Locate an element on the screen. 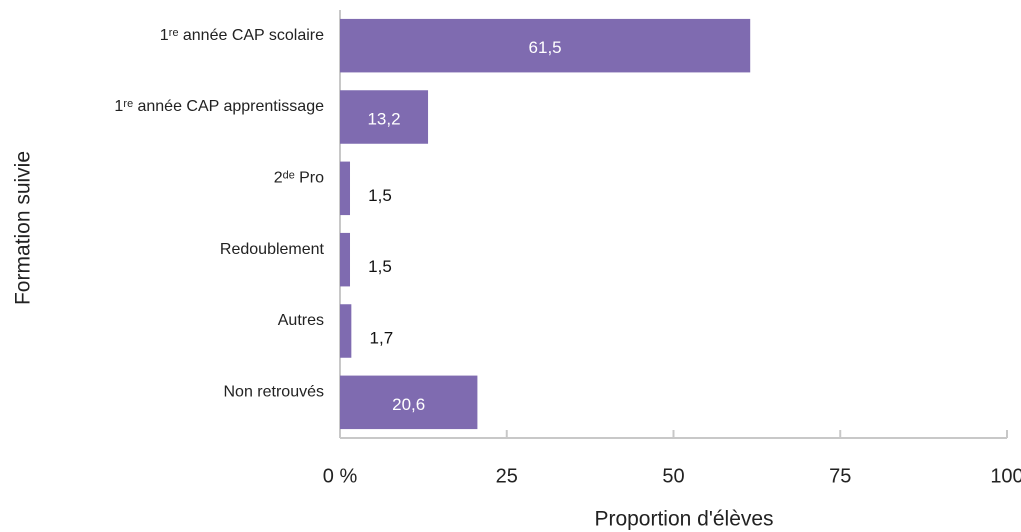  x-tick-label: 75 is located at coordinates (840, 476).